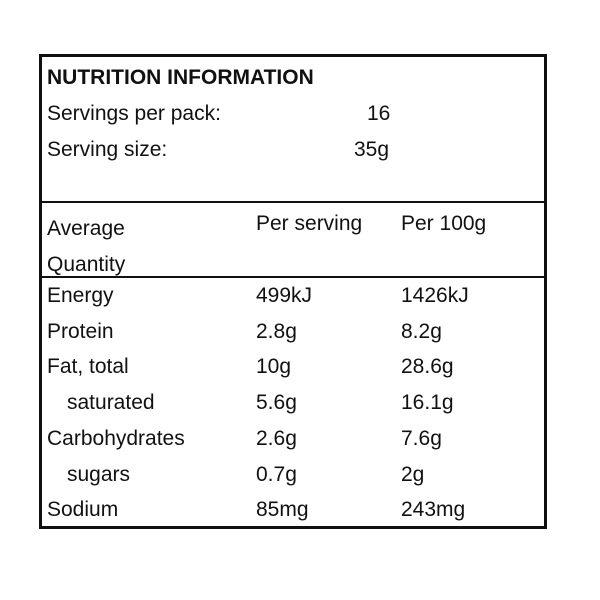 The height and width of the screenshot is (600, 600). Describe the element at coordinates (433, 510) in the screenshot. I see `nutrient-value: 243mg` at that location.